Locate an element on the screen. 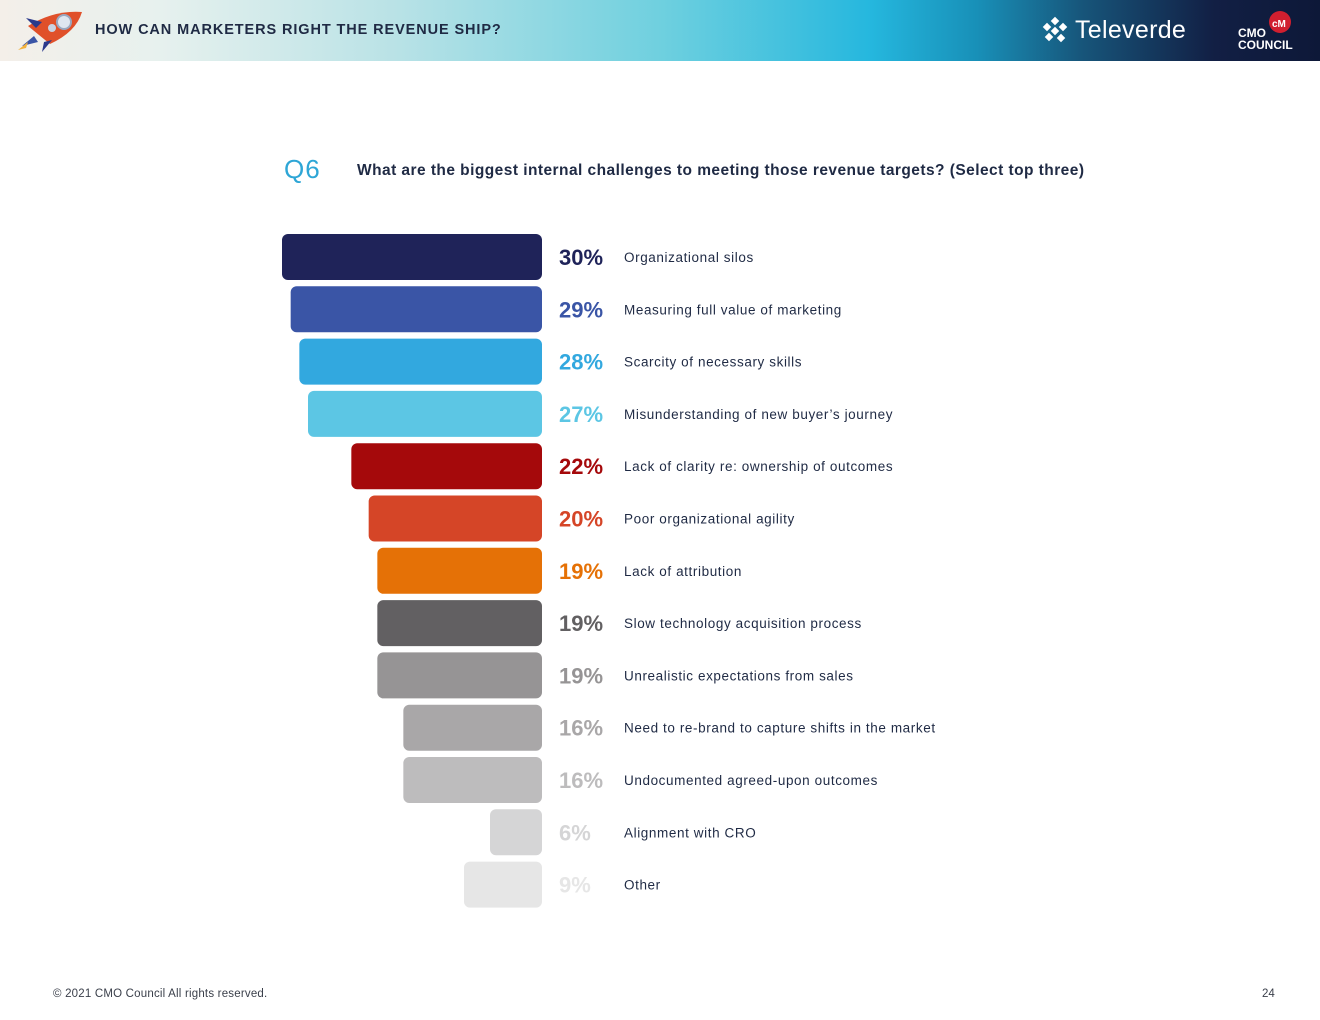 The image size is (1320, 1020). bar-value-label-8: 19% is located at coordinates (581, 675).